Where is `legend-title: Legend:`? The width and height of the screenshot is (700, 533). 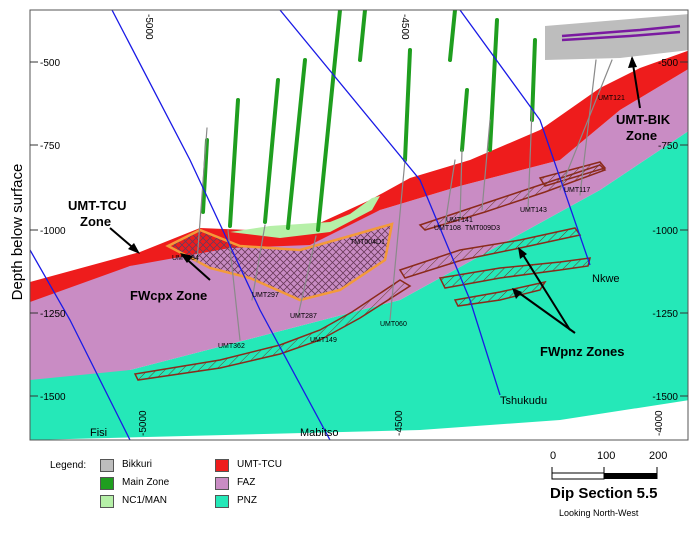
legend-title: Legend: is located at coordinates (68, 465).